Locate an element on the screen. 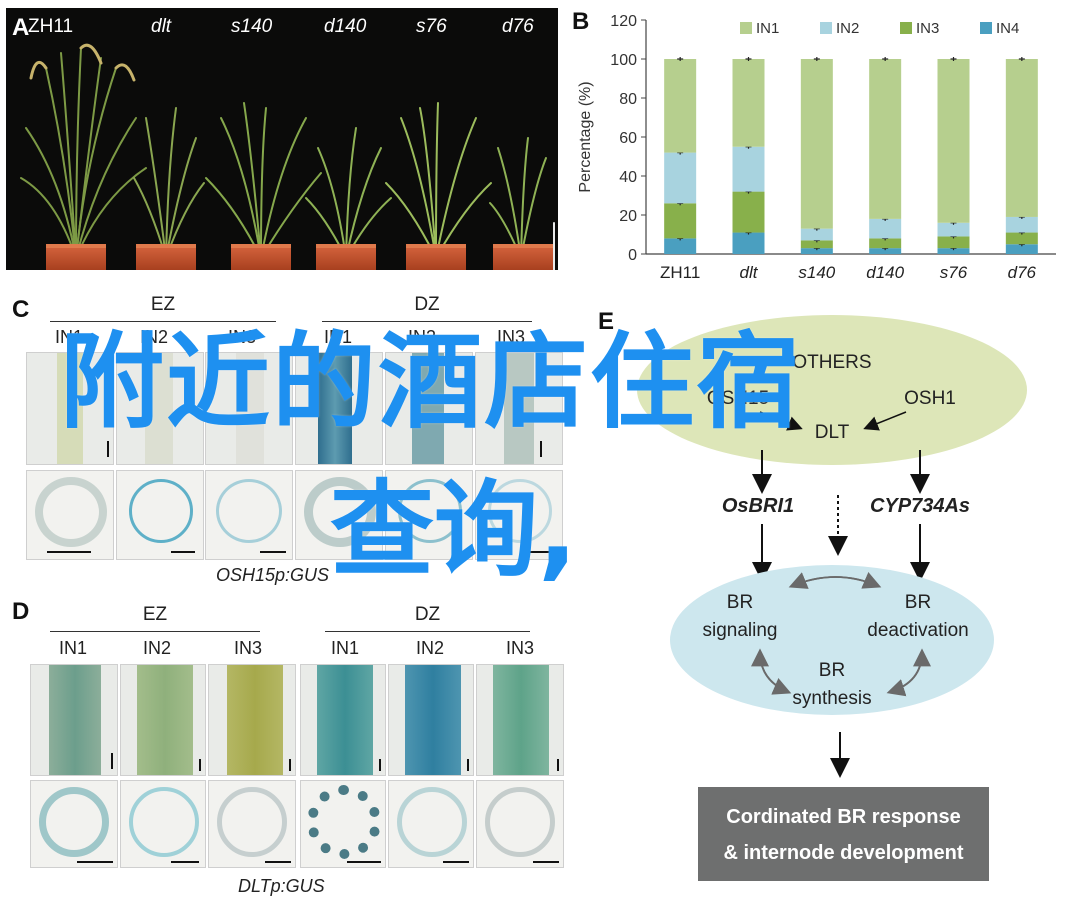 The image size is (1072, 910). legend-label: IN1 is located at coordinates (767, 28).